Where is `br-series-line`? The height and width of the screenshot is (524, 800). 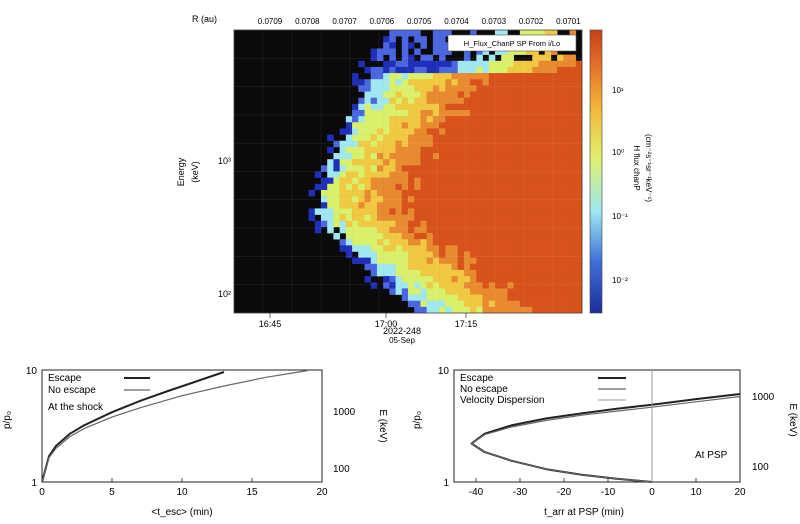
br-series-line is located at coordinates (606, 439).